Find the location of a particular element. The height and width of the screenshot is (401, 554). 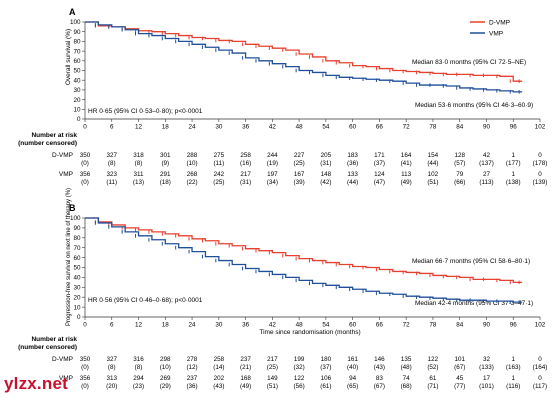

panel-b-risk-d-vmp-count: 217 is located at coordinates (272, 359).